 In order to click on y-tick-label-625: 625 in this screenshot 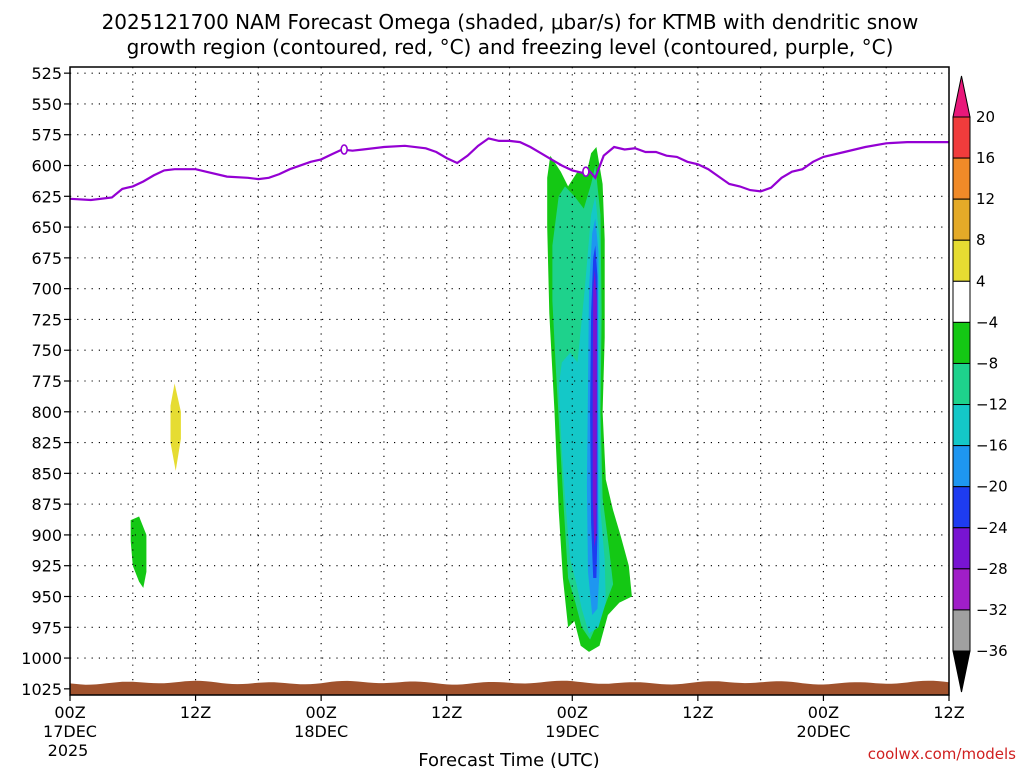, I will do `click(46, 196)`.